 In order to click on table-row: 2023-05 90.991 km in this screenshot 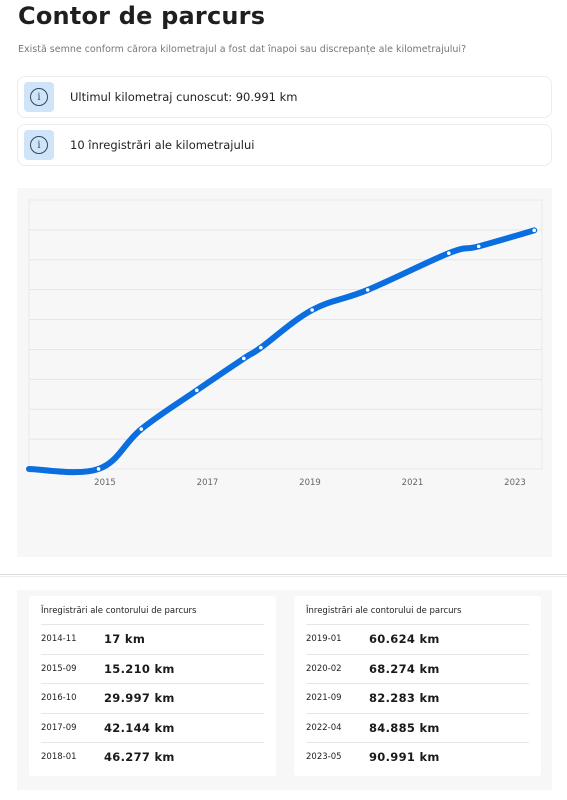, I will do `click(417, 757)`.